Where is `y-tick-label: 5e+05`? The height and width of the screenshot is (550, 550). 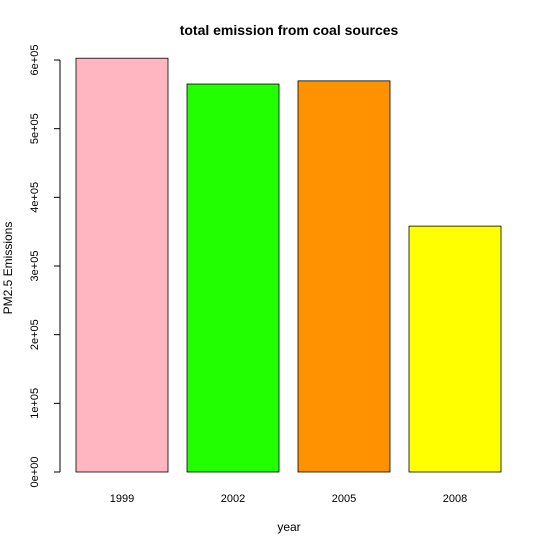 y-tick-label: 5e+05 is located at coordinates (35, 128).